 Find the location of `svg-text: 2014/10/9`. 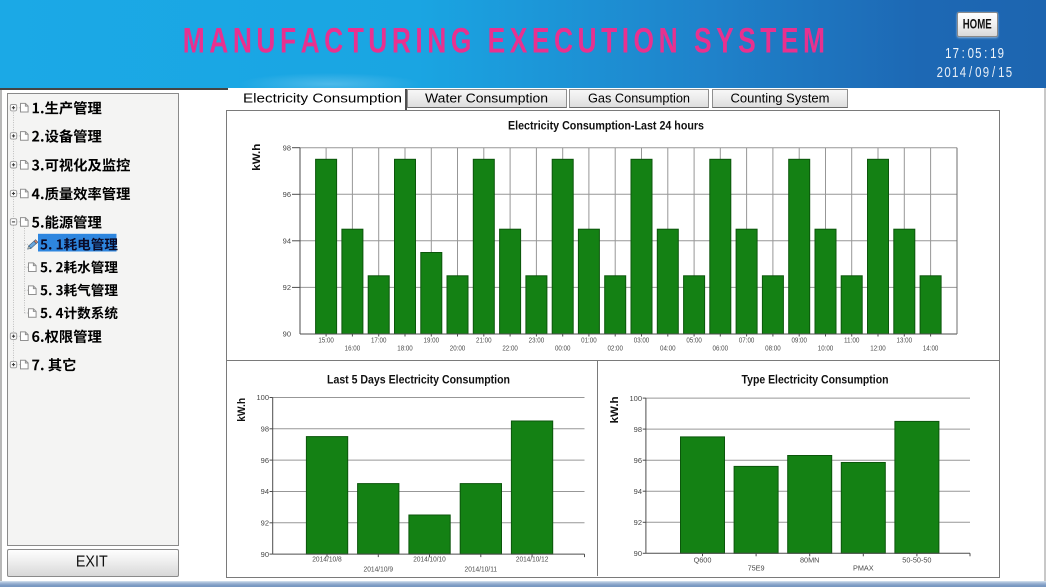

svg-text: 2014/10/9 is located at coordinates (379, 568).